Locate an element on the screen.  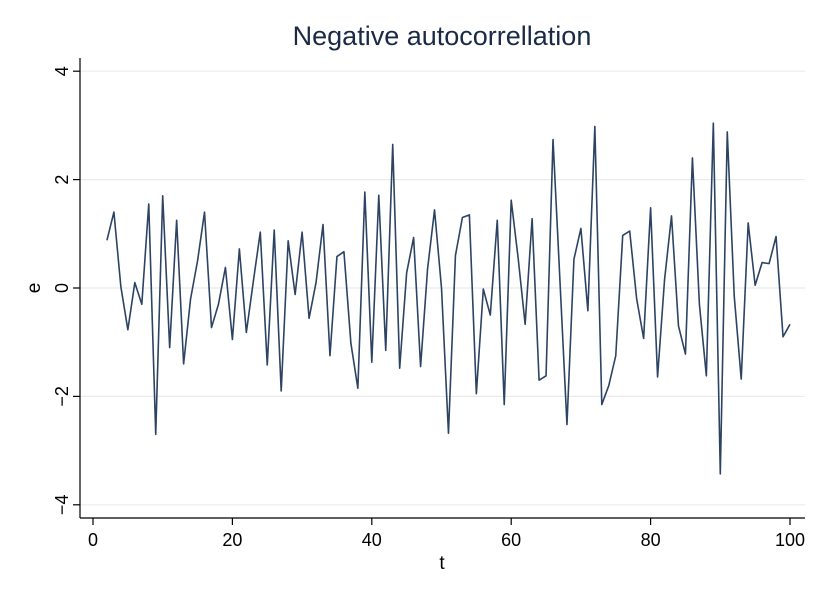
x-ticks: 0 20 40 60 80 100 is located at coordinates (446, 534).